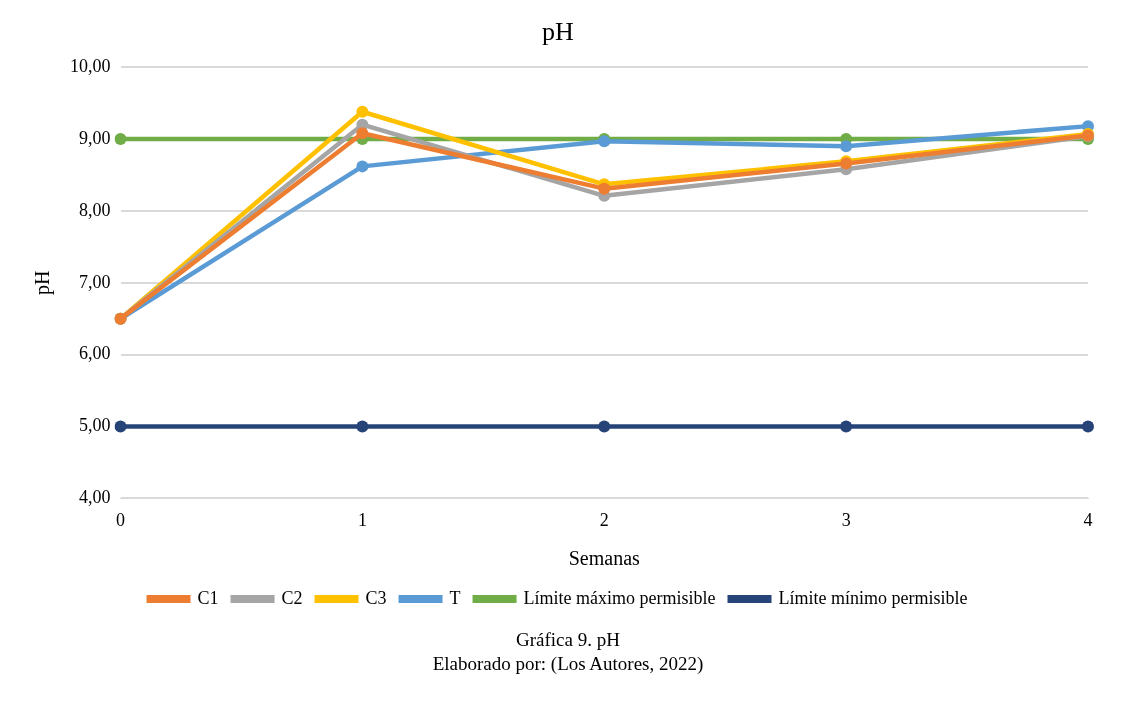  What do you see at coordinates (362, 519) in the screenshot?
I see `x-tick-label: 1` at bounding box center [362, 519].